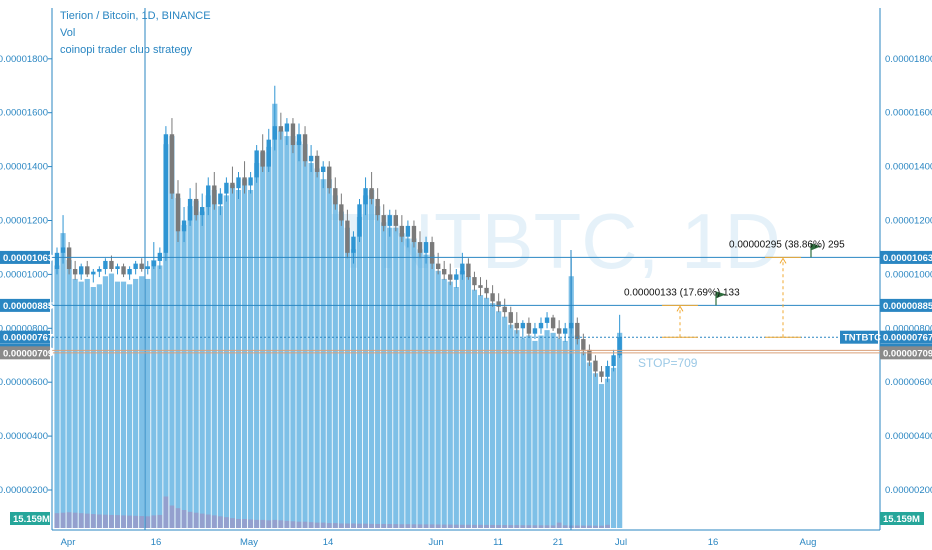  I want to click on legend-symbol: Tierion / Bitcoin, 1D, BINANCE, so click(135, 16).